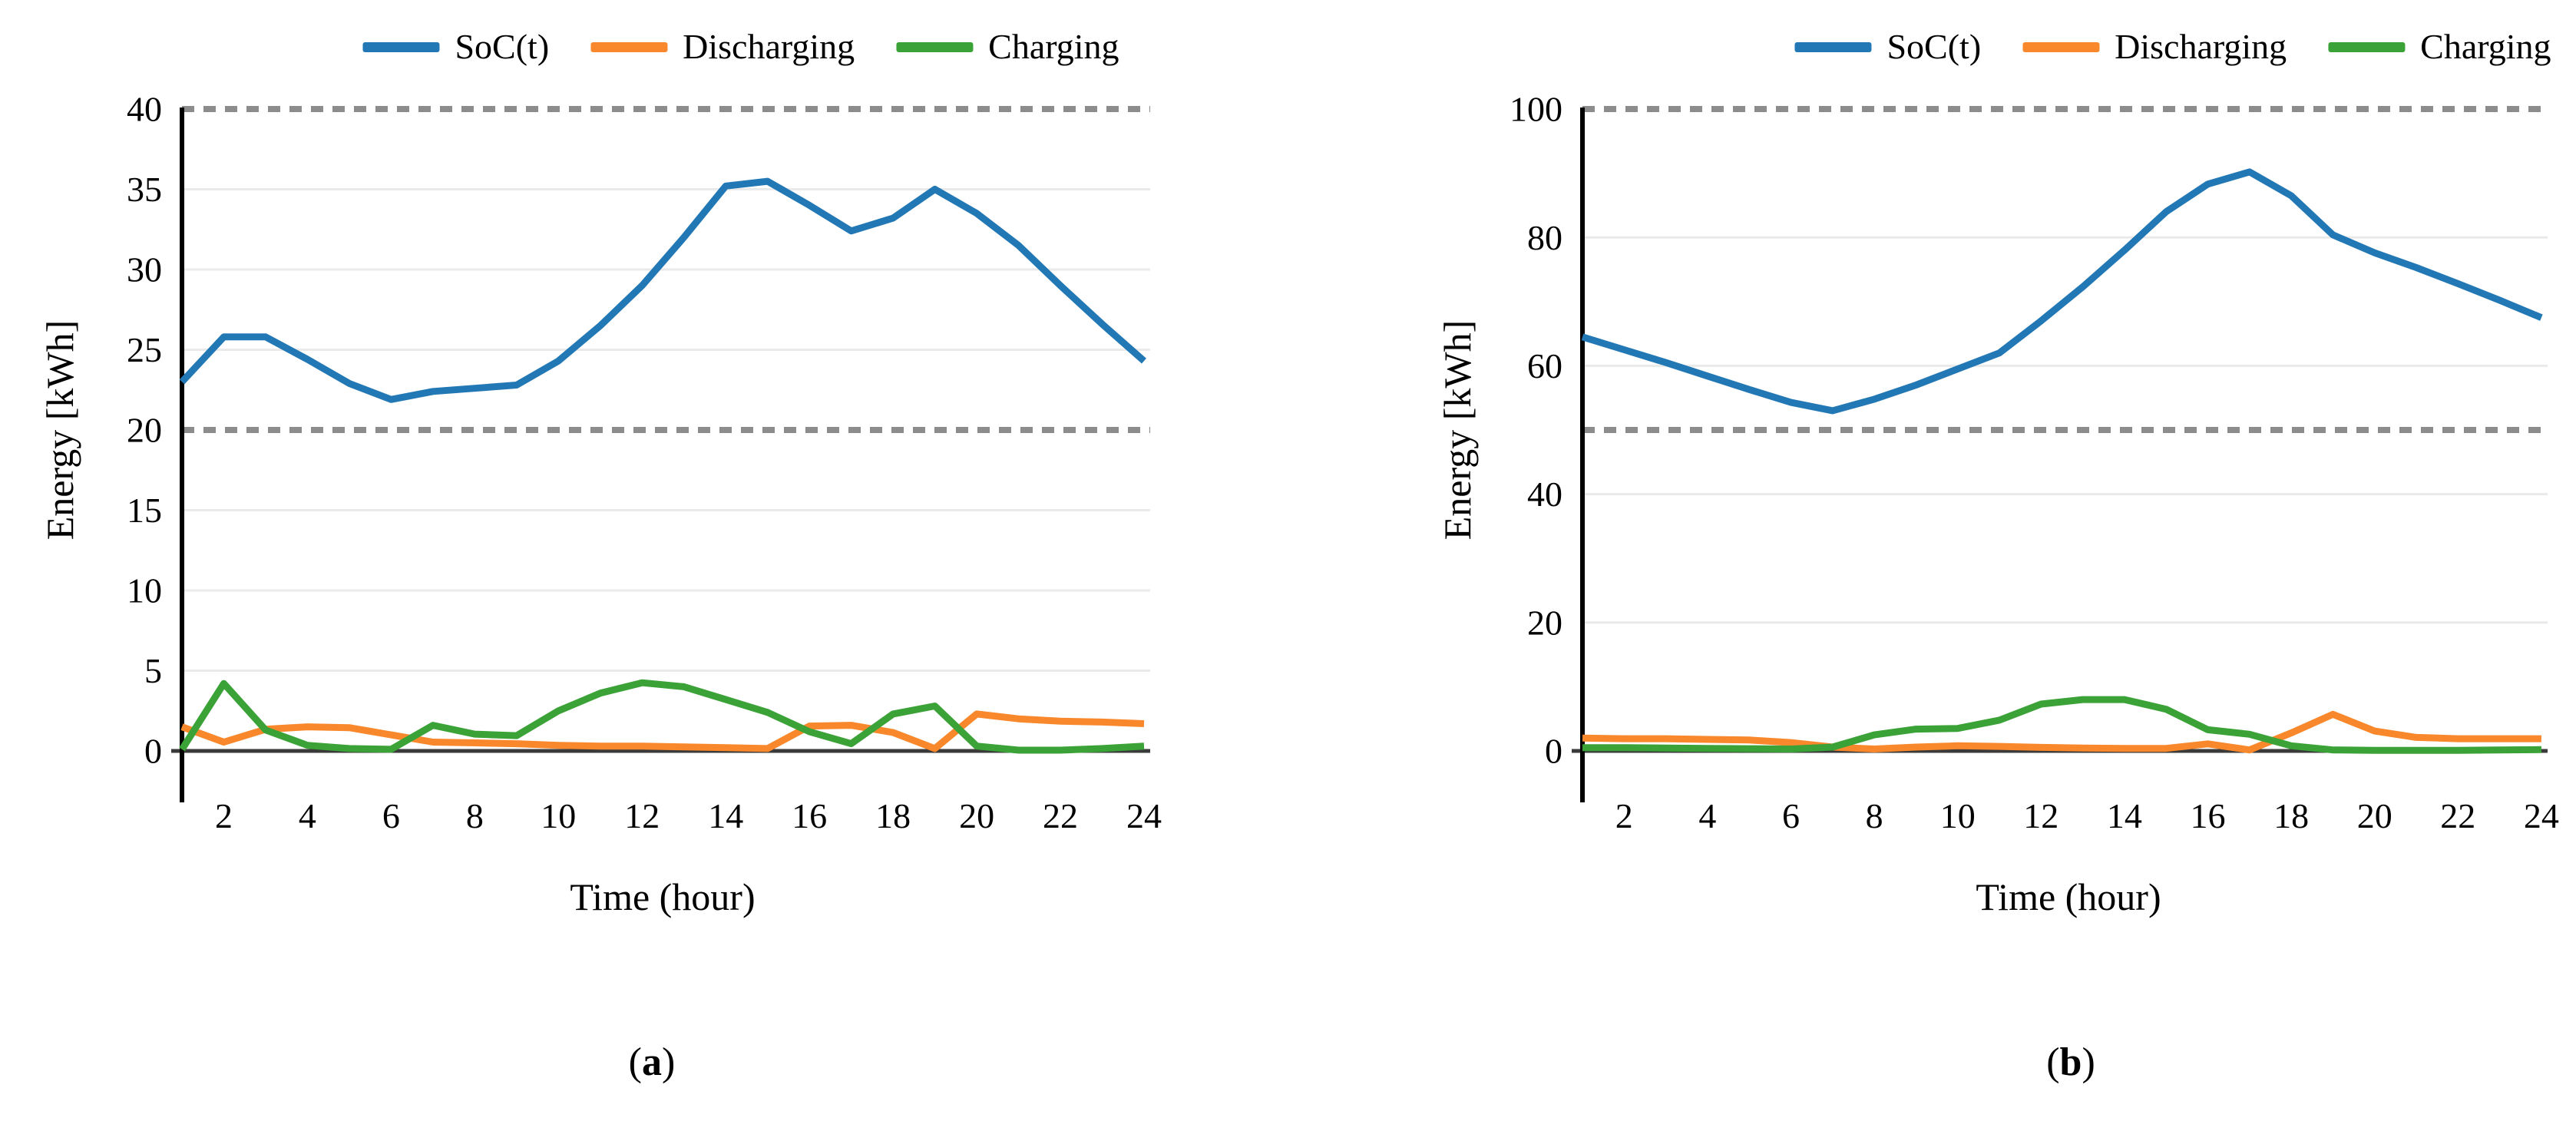 The image size is (2576, 1131). What do you see at coordinates (2068, 896) in the screenshot?
I see `chart-b-x-axis-title: Time (hour)` at bounding box center [2068, 896].